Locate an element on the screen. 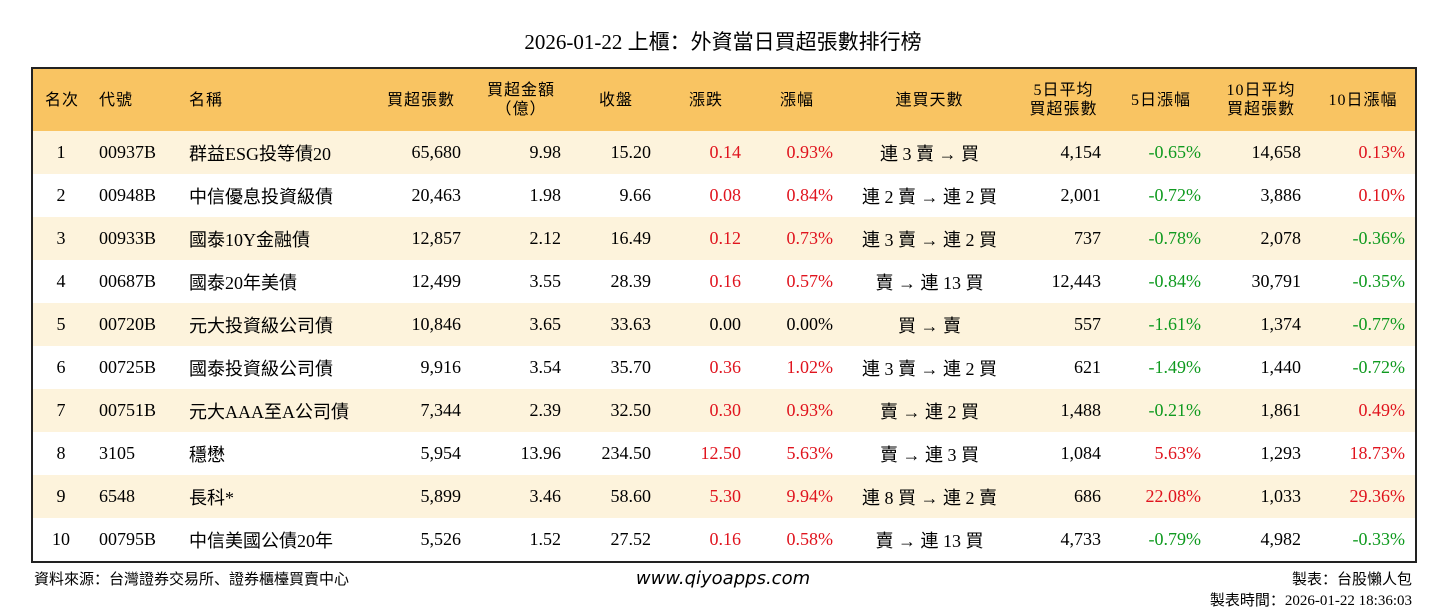  header-text: （億） is located at coordinates (521, 109).